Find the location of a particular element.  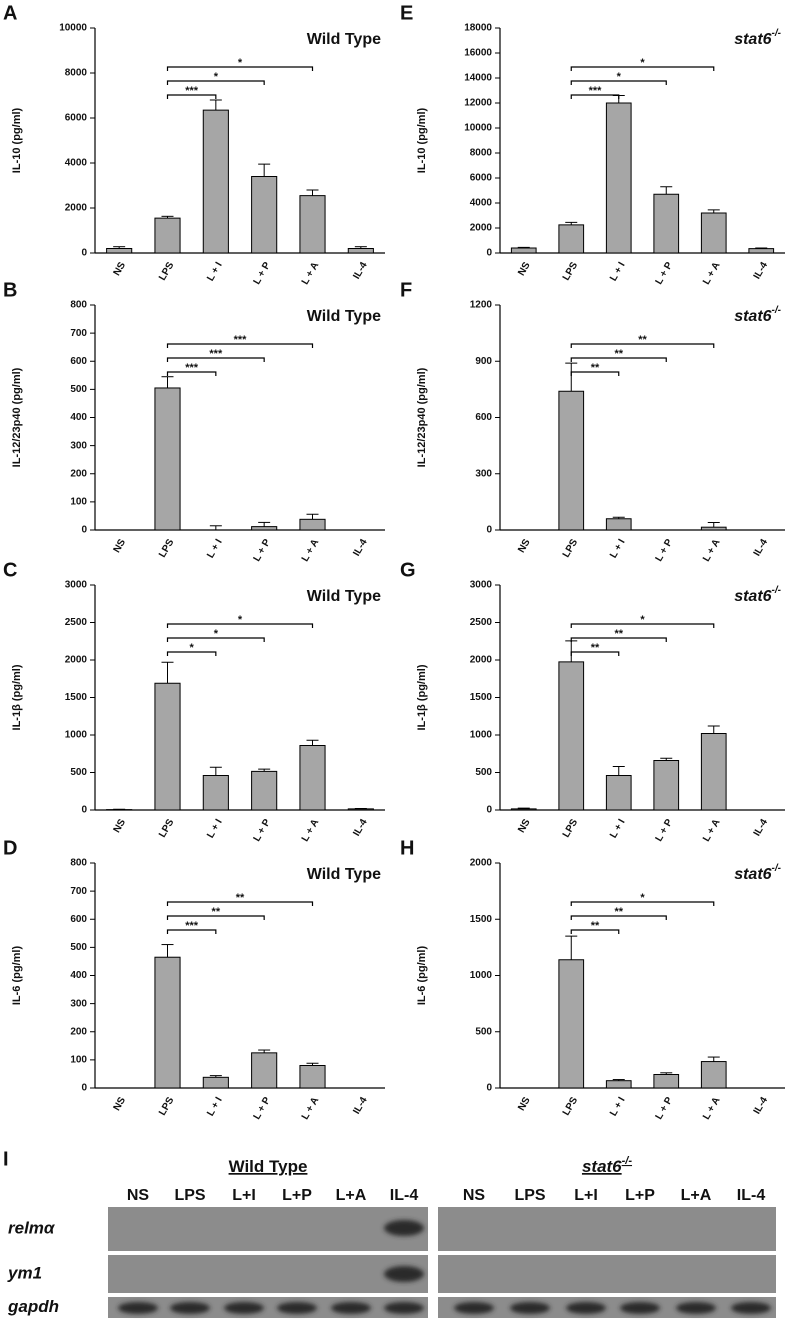

chart-title: stat6-/- is located at coordinates (757, 873).